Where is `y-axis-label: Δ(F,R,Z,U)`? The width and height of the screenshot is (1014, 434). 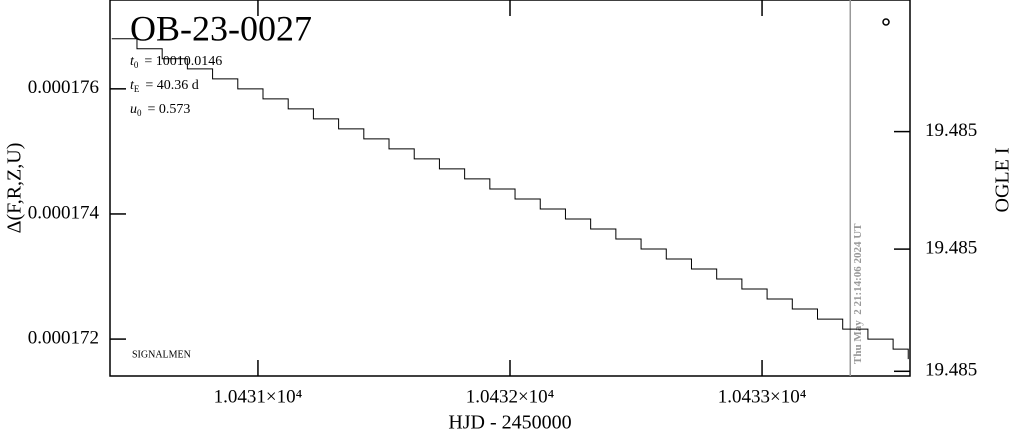
y-axis-label: Δ(F,R,Z,U) is located at coordinates (15, 188).